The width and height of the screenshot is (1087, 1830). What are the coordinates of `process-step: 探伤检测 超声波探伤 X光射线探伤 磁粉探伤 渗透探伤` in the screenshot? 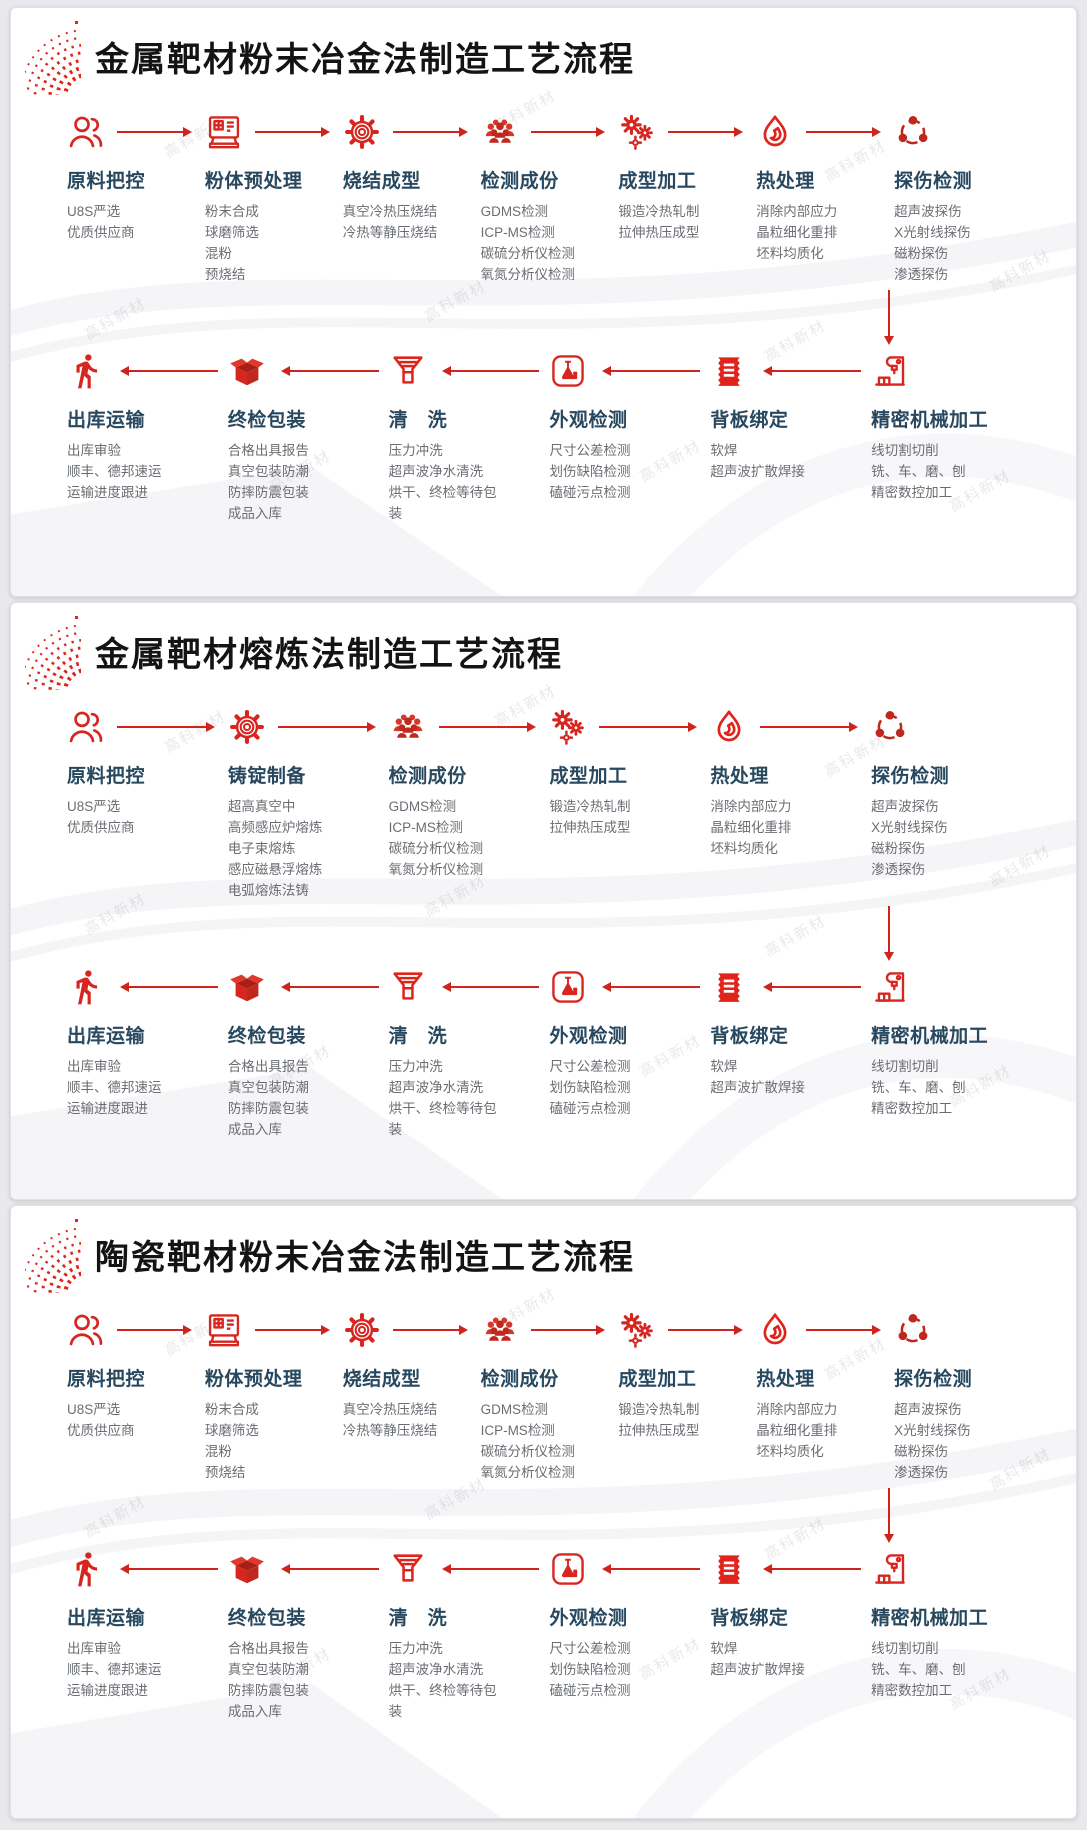 It's located at (963, 196).